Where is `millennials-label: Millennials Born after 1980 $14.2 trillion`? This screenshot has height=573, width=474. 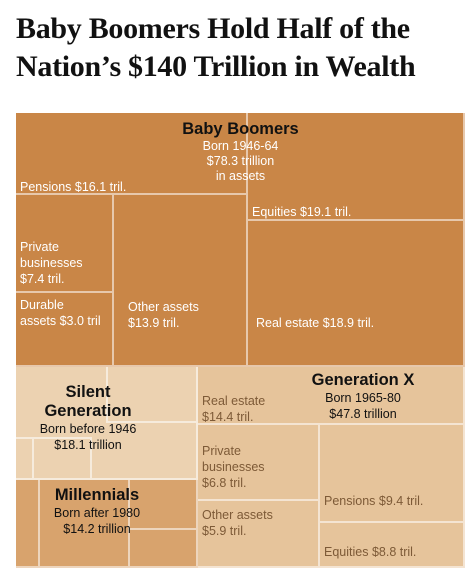
millennials-label: Millennials Born after 1980 $14.2 trillion is located at coordinates (97, 511).